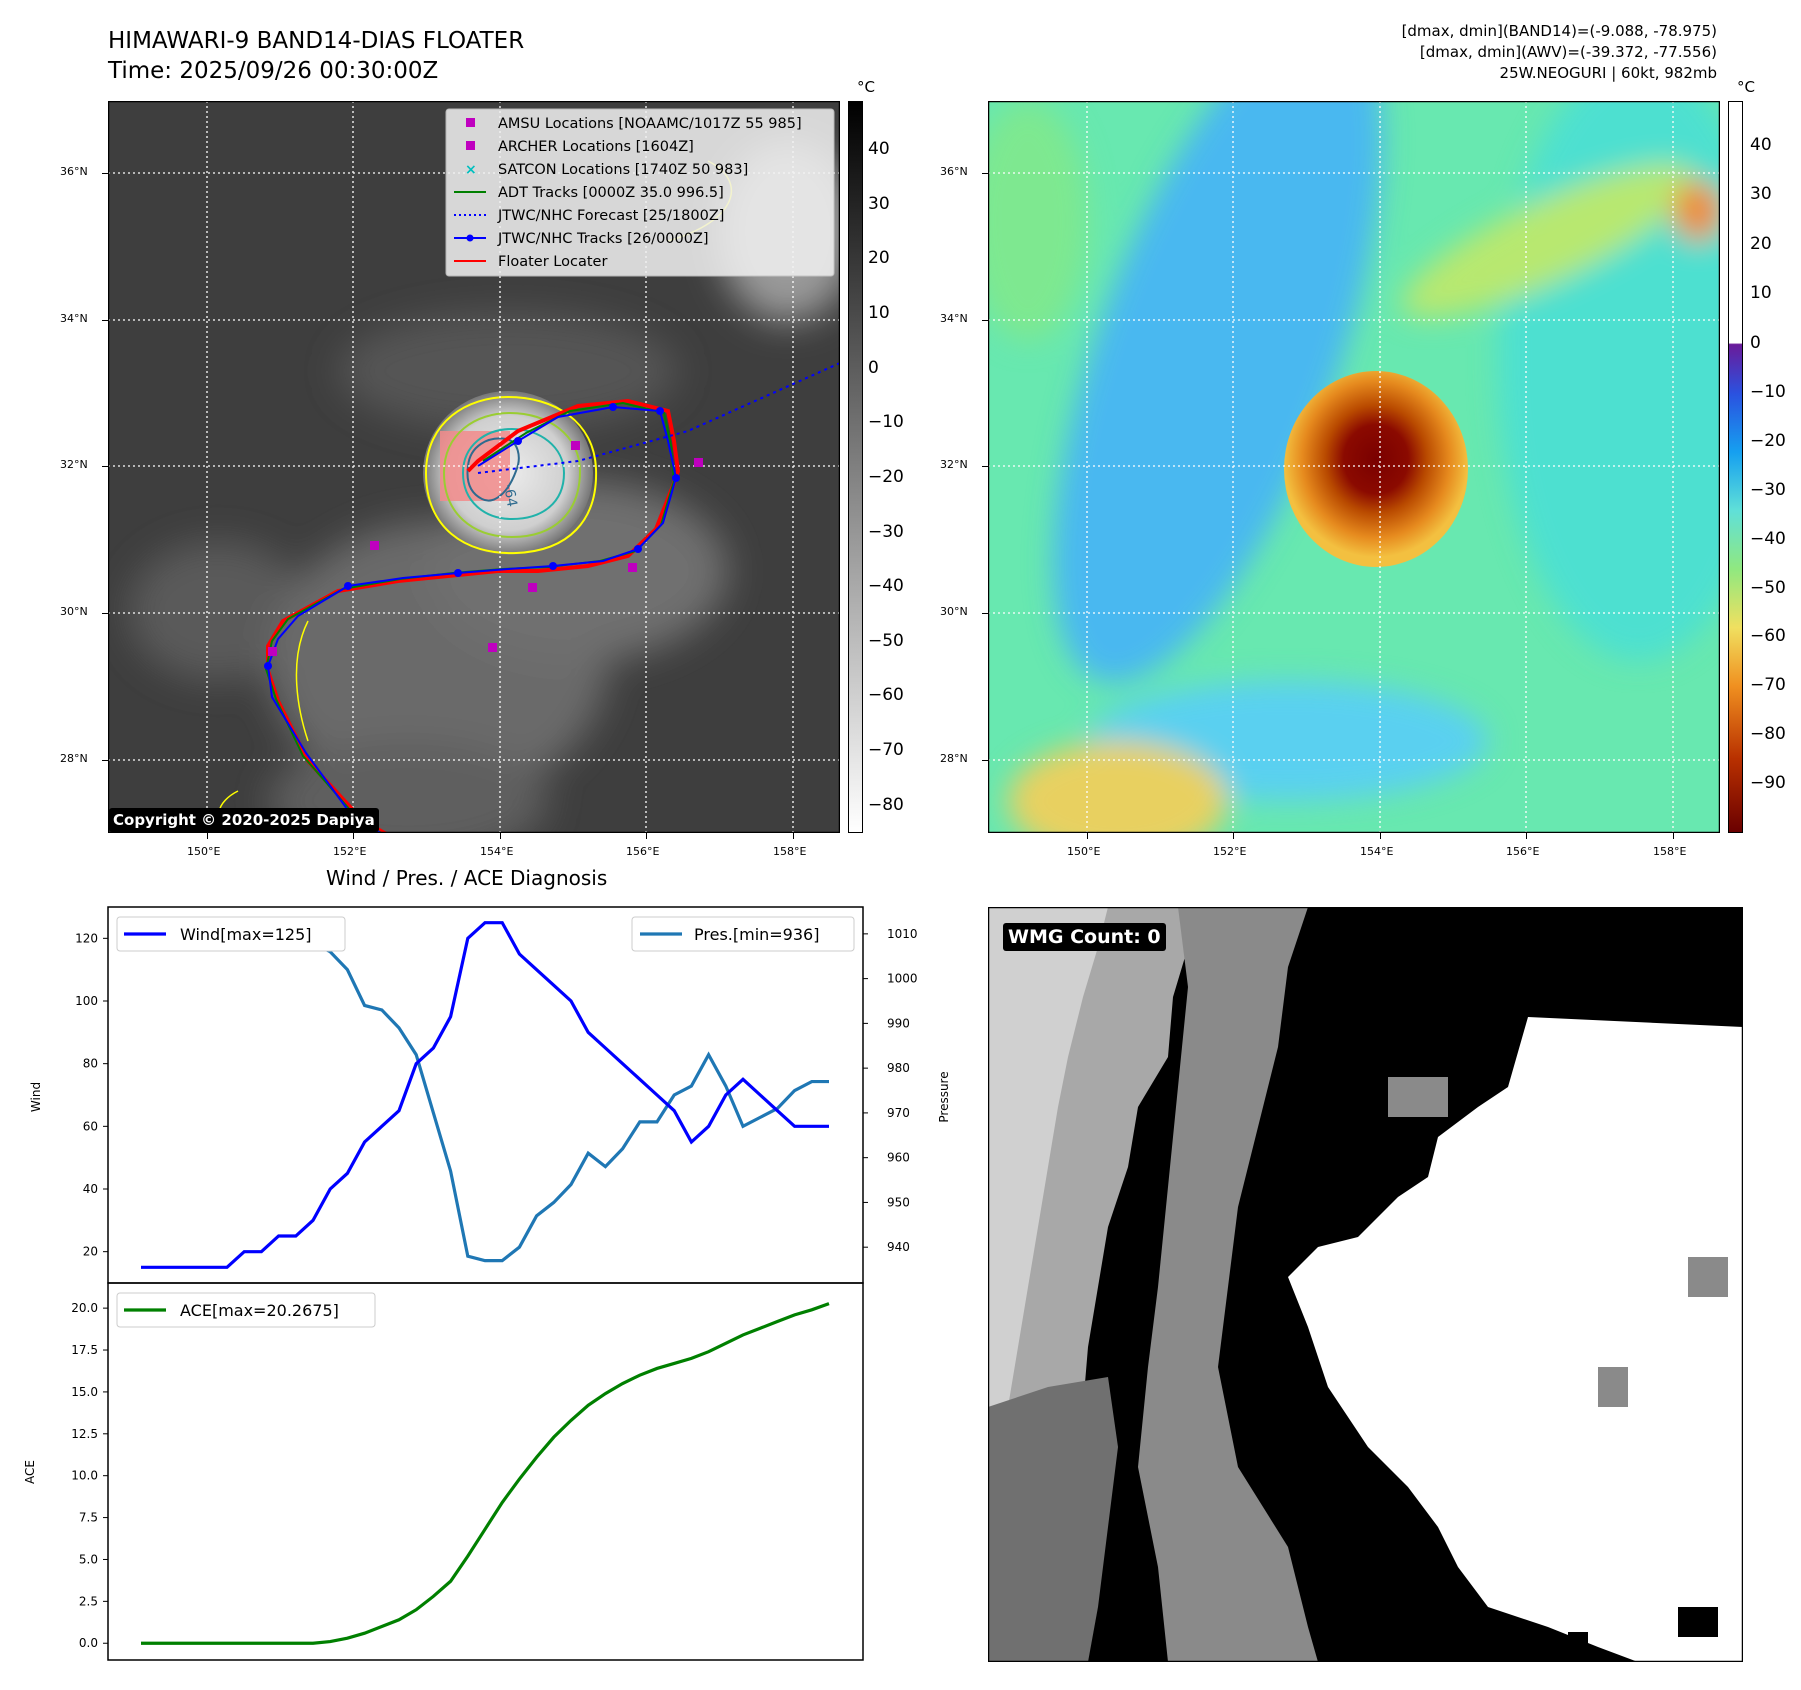 The width and height of the screenshot is (1801, 1690). Describe the element at coordinates (1768, 587) in the screenshot. I see `awv-colorbar-tick: −50` at that location.